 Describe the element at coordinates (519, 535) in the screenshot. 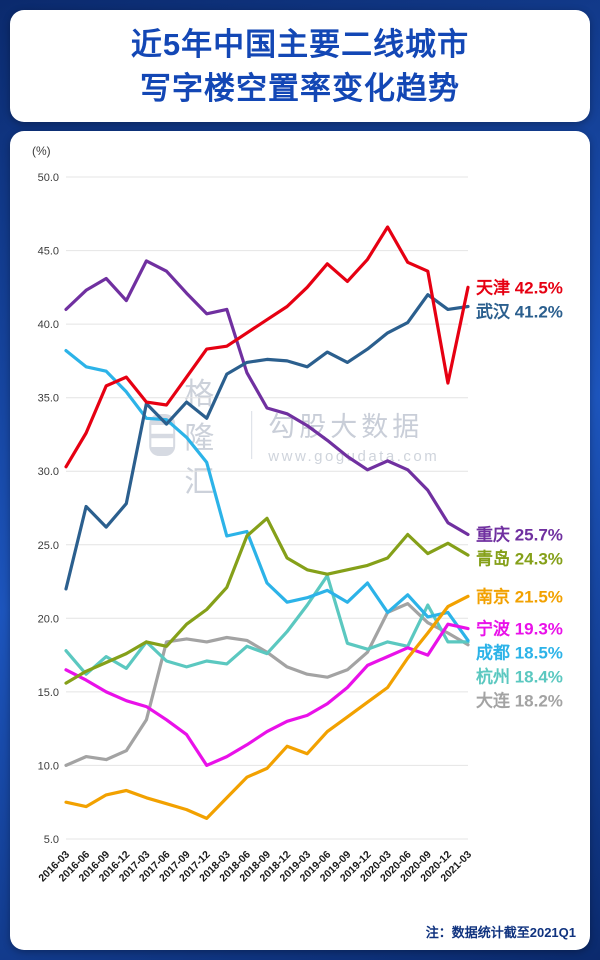

I see `series-label-重庆: 重庆 25.7%` at that location.